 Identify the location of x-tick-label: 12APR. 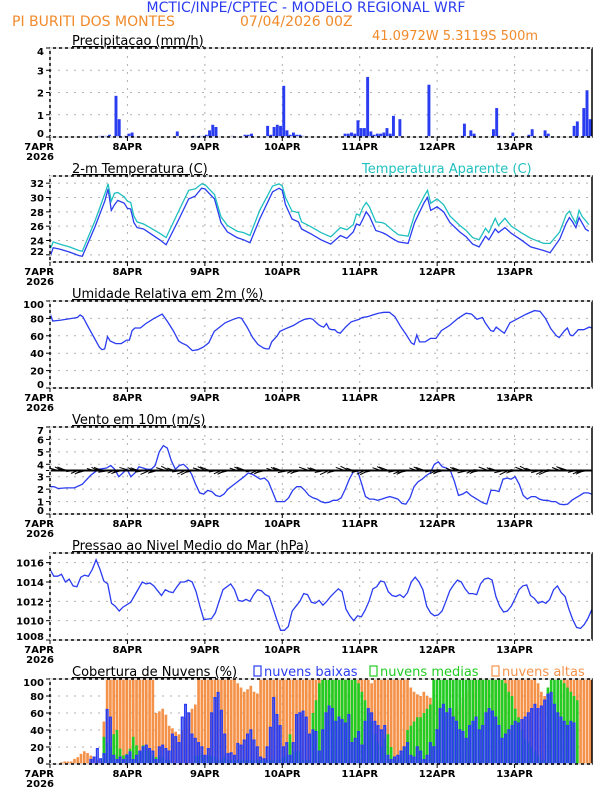
(437, 398).